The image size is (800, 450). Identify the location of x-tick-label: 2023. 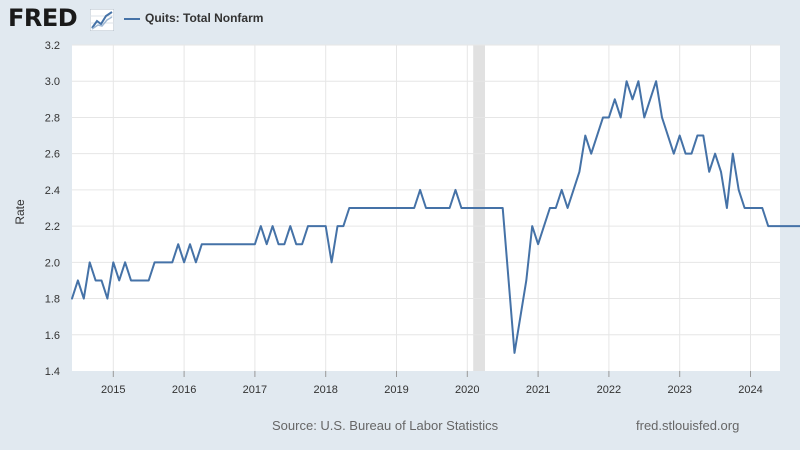
(679, 390).